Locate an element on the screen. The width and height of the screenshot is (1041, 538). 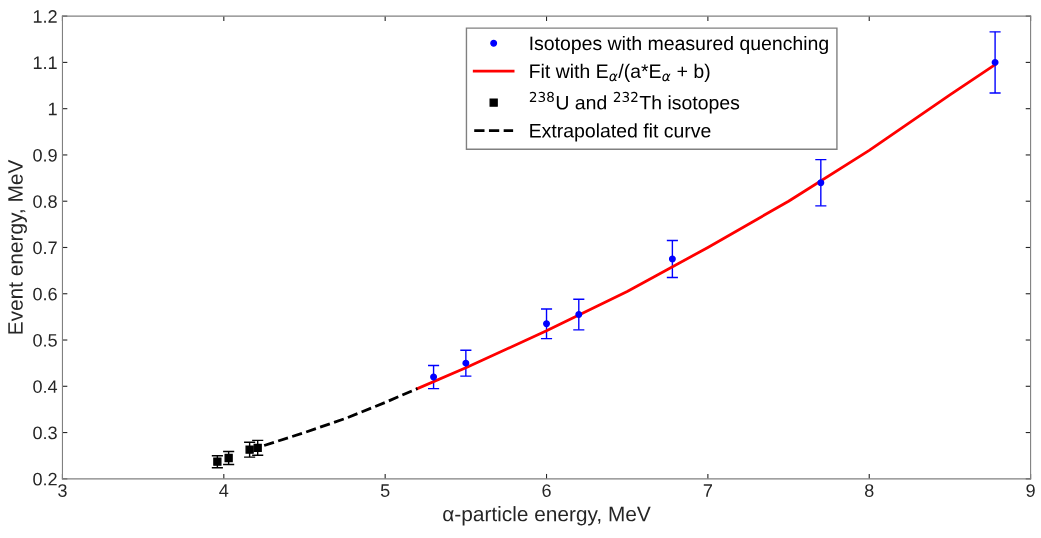
x-tick-label: 4 is located at coordinates (224, 490).